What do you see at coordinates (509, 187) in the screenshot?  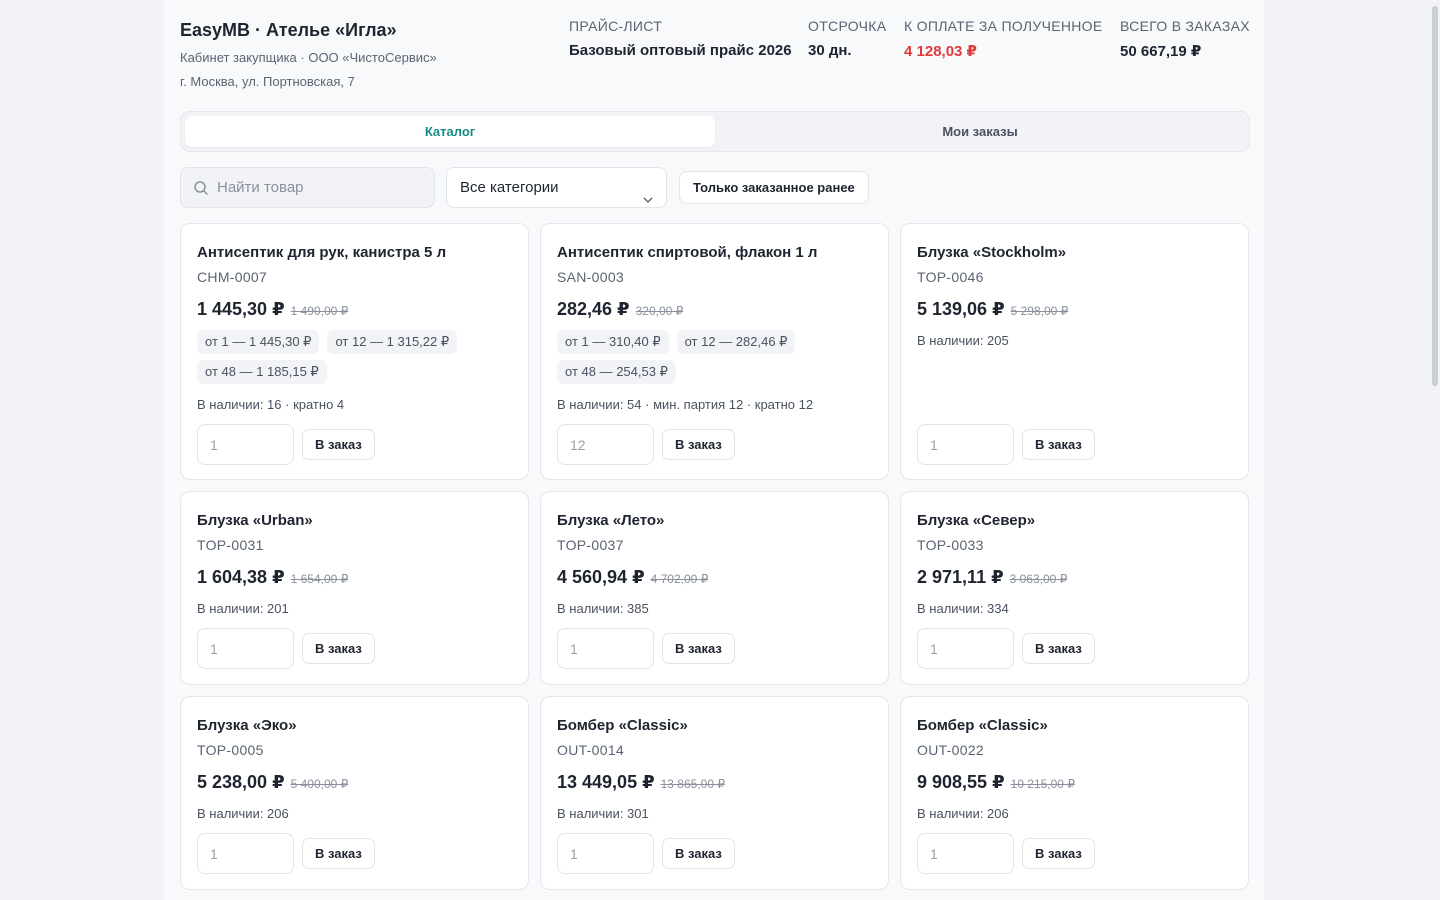 I see `category-select-value: Все категории` at bounding box center [509, 187].